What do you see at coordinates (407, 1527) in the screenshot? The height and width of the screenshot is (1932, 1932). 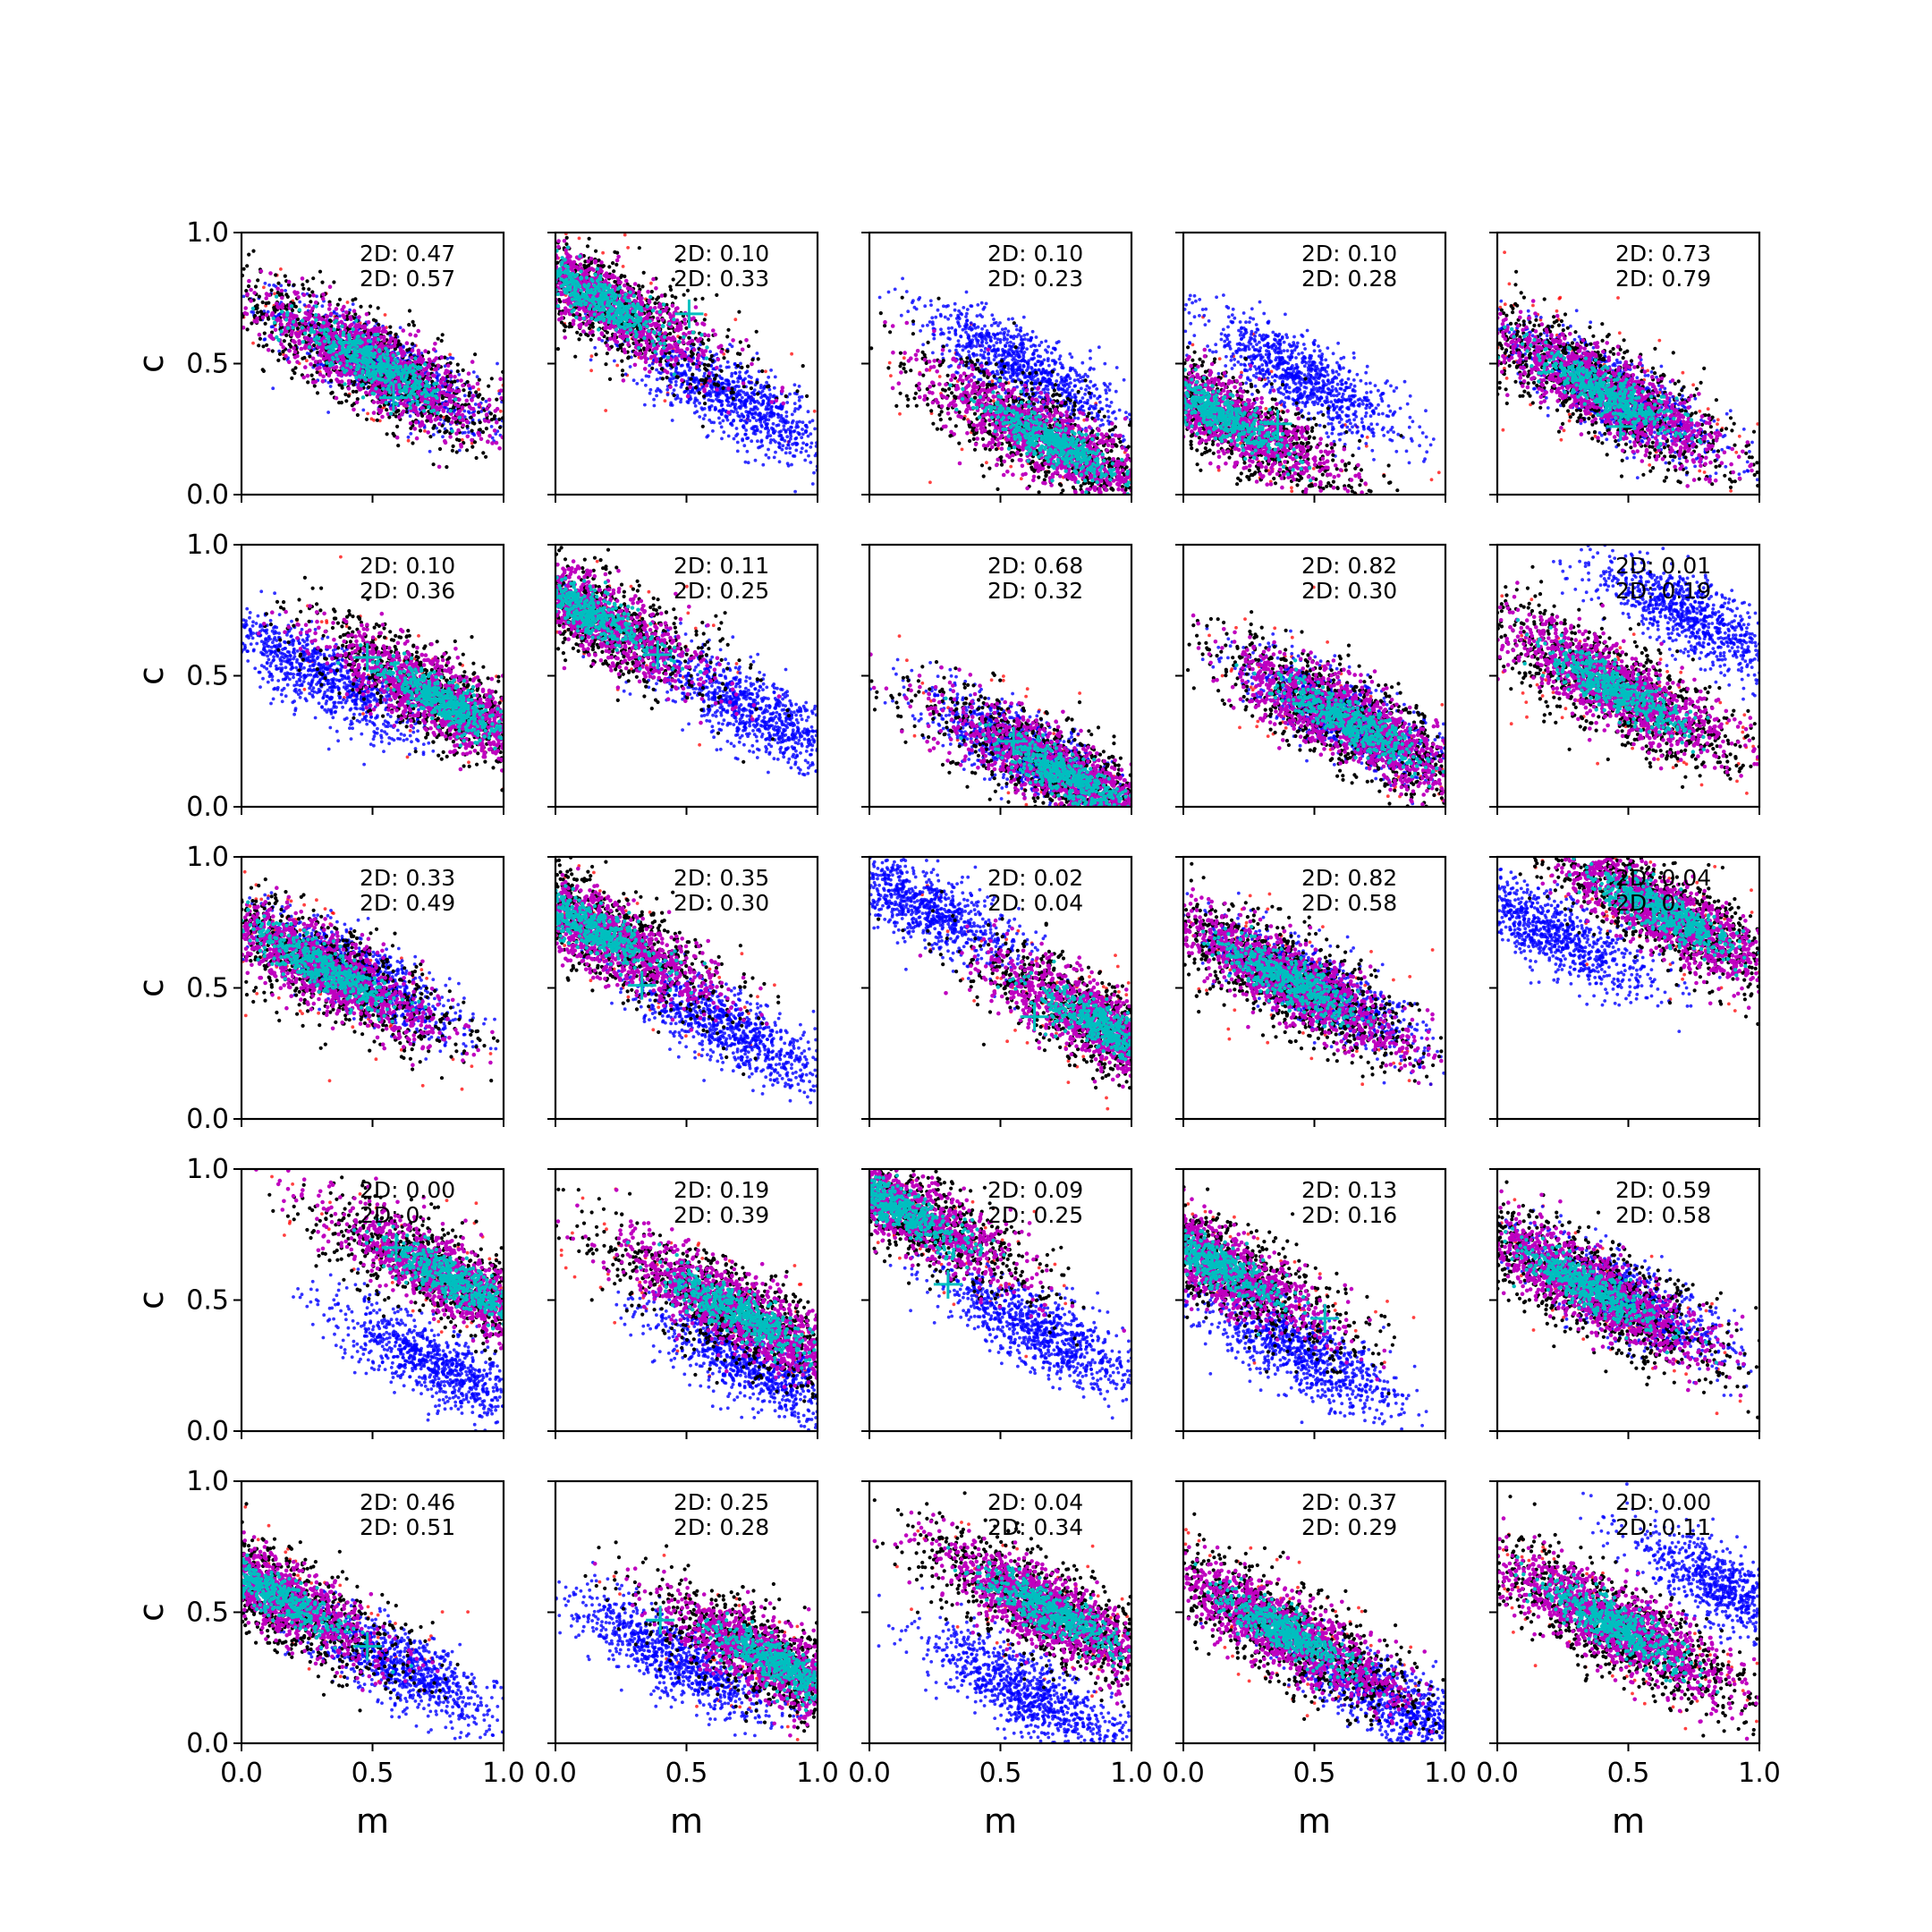 I see `stat-label-2: 2D: 0.51` at bounding box center [407, 1527].